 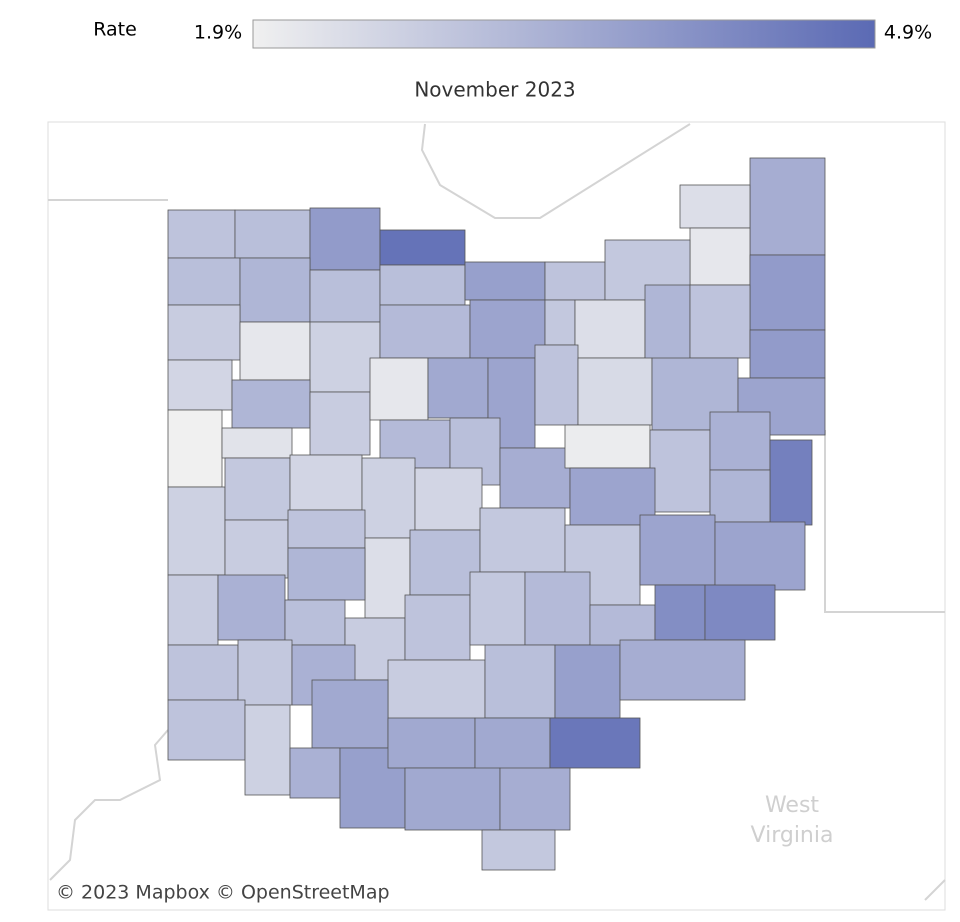 What do you see at coordinates (792, 835) in the screenshot?
I see `place-label: Virginia` at bounding box center [792, 835].